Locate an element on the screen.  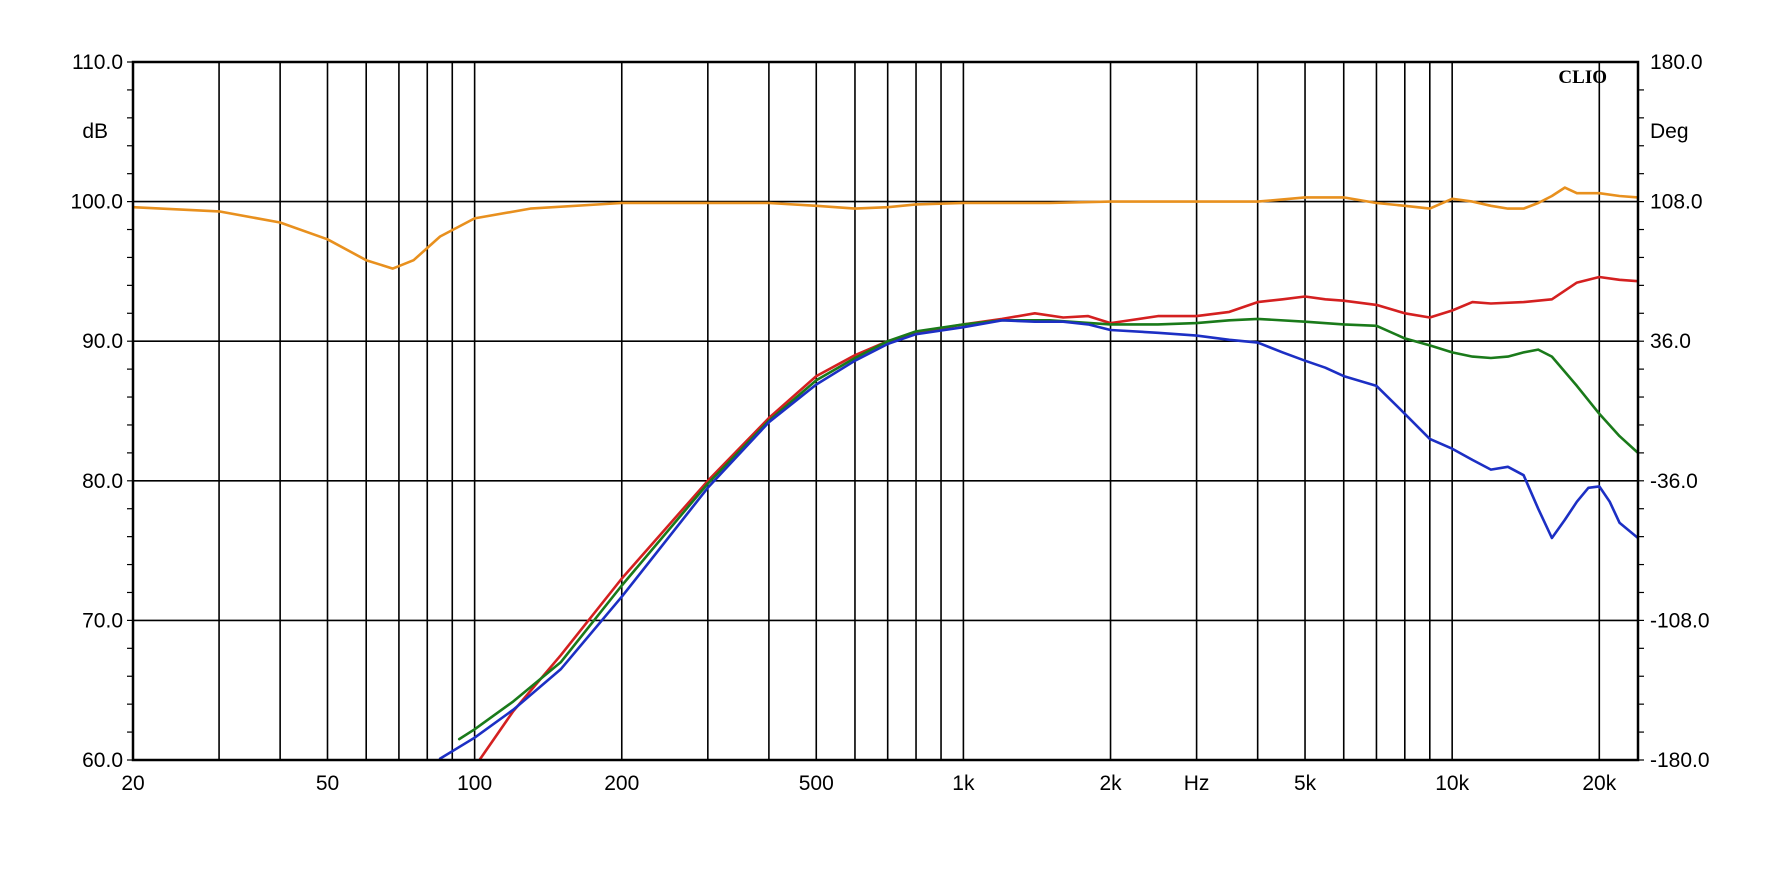
x-tick-label: 20k is located at coordinates (1599, 783).